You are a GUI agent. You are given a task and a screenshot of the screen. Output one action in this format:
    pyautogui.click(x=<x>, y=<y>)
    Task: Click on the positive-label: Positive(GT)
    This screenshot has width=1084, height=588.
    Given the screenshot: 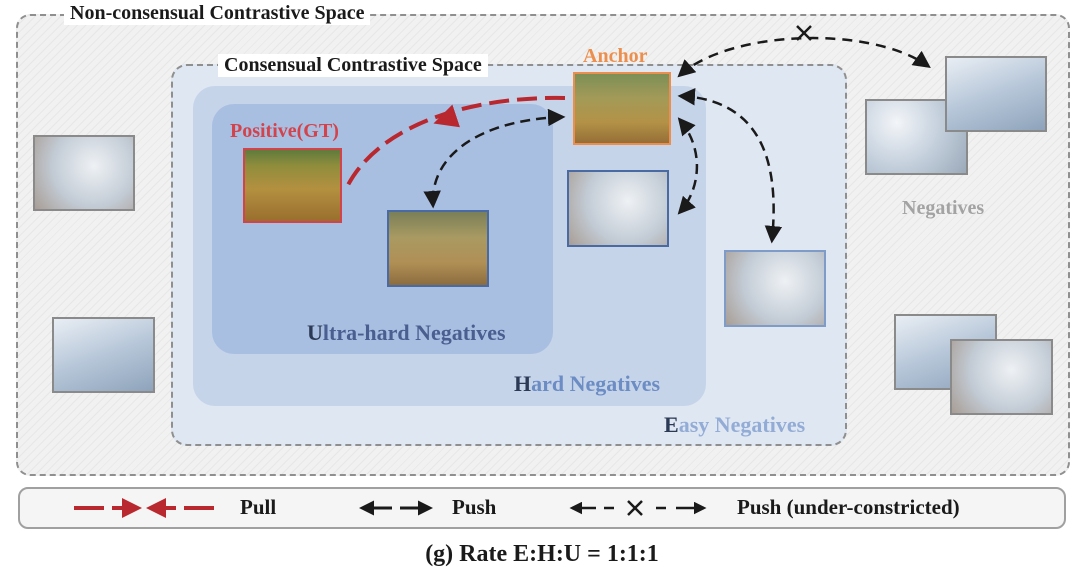 What is the action you would take?
    pyautogui.click(x=284, y=131)
    